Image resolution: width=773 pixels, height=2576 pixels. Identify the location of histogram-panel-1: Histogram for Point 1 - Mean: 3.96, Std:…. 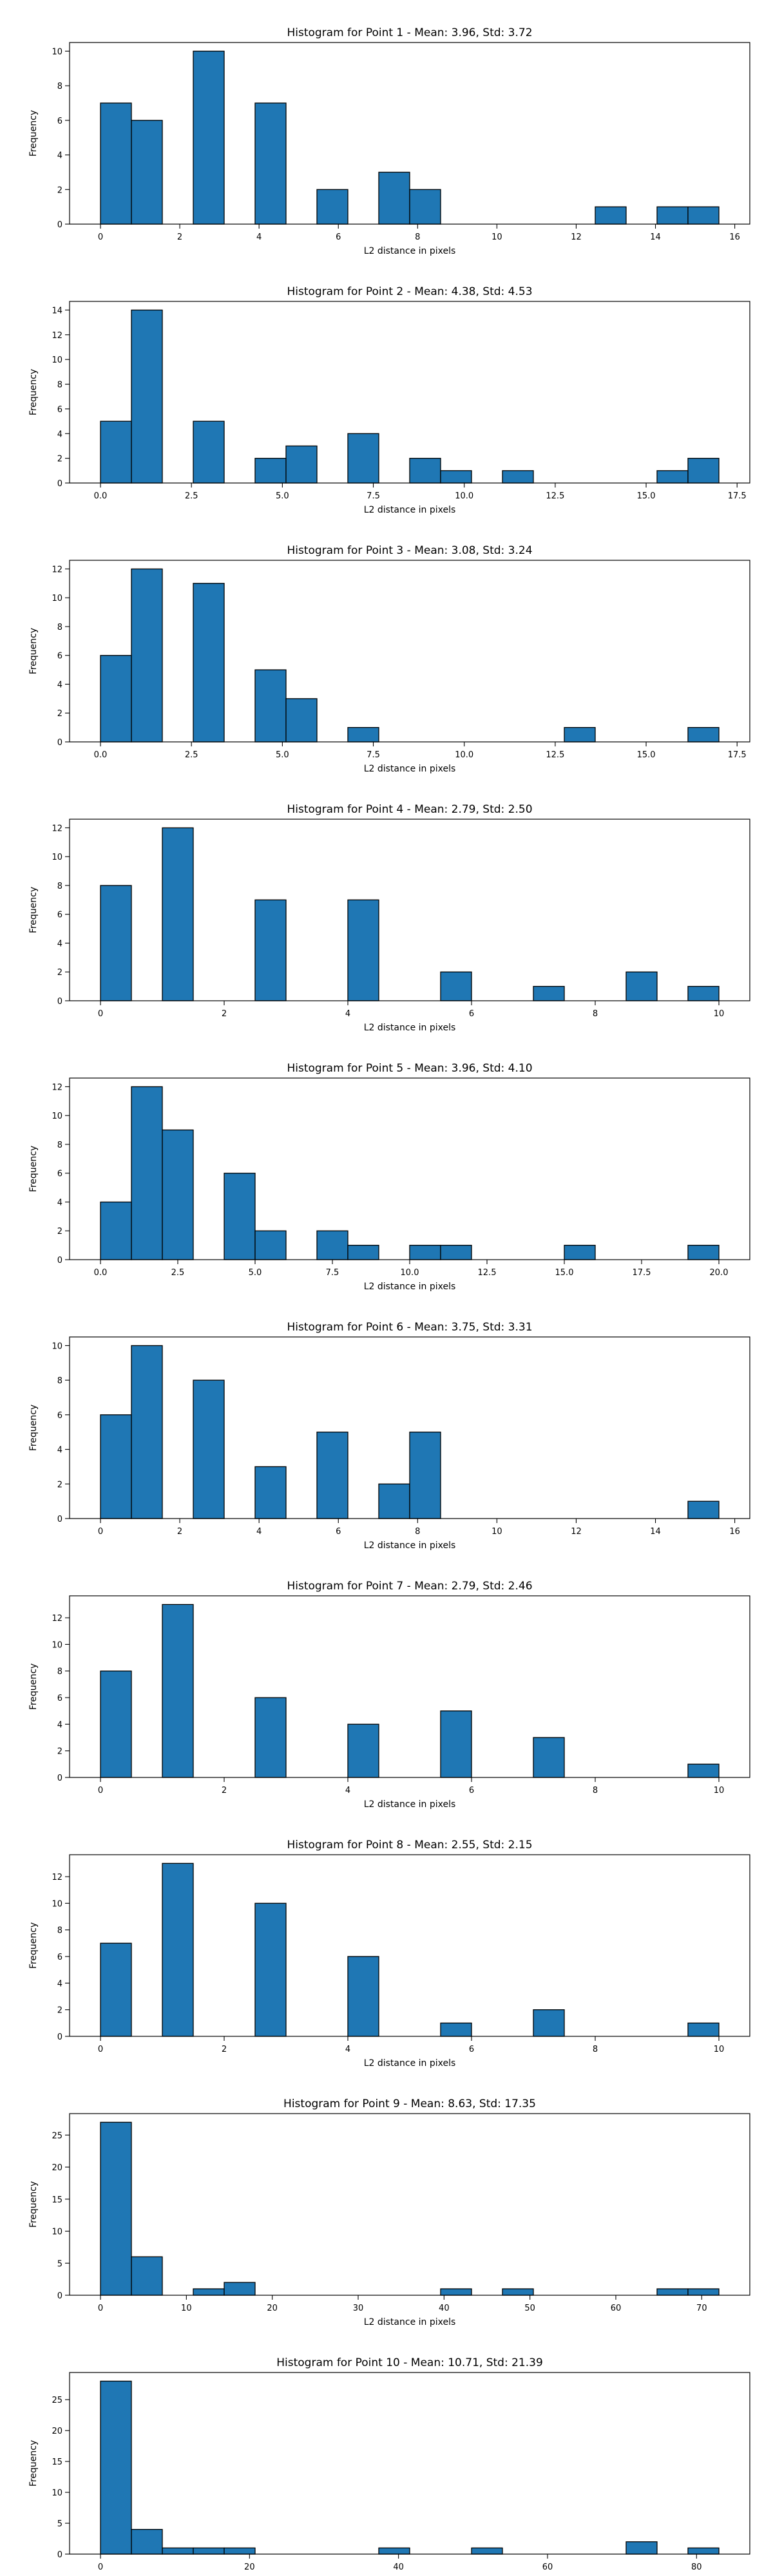
(389, 141).